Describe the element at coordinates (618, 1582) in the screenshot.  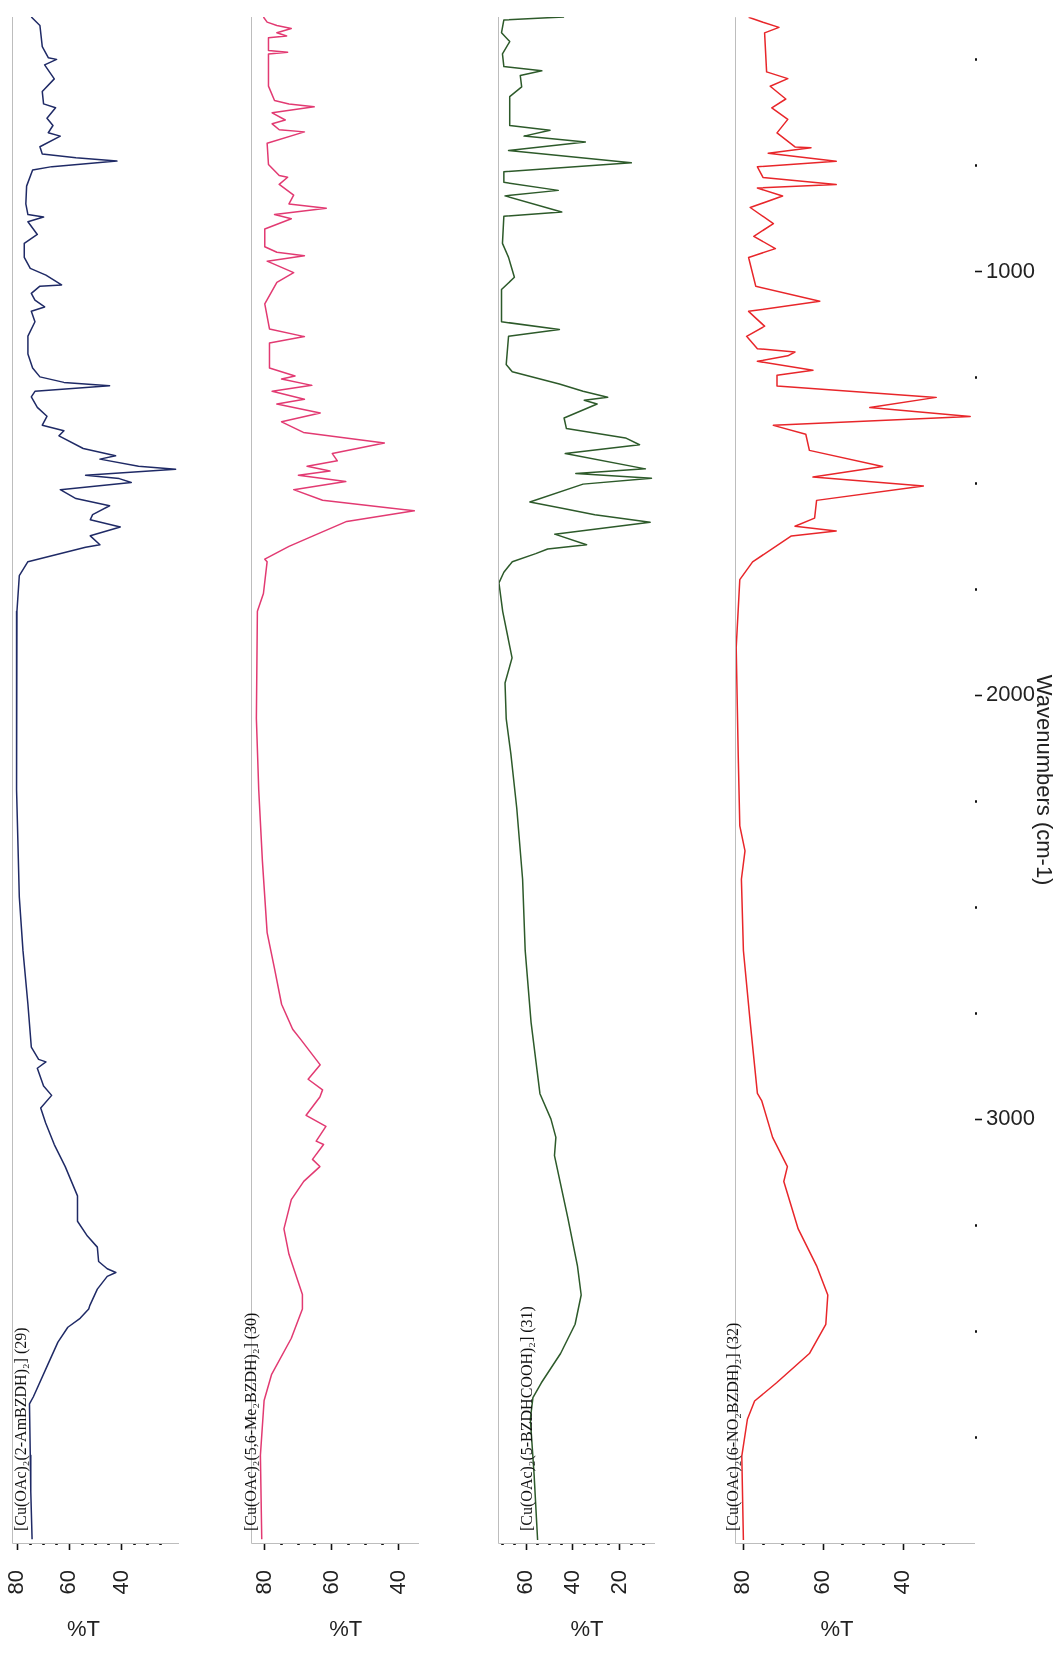
I see `x-tick-label: 20` at that location.